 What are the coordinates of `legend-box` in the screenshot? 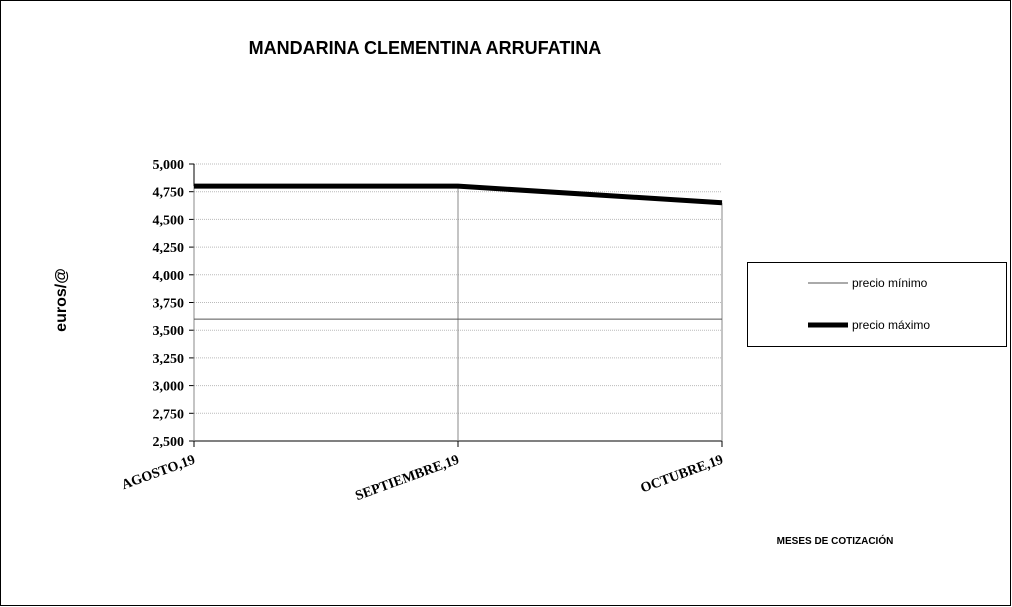 It's located at (877, 304).